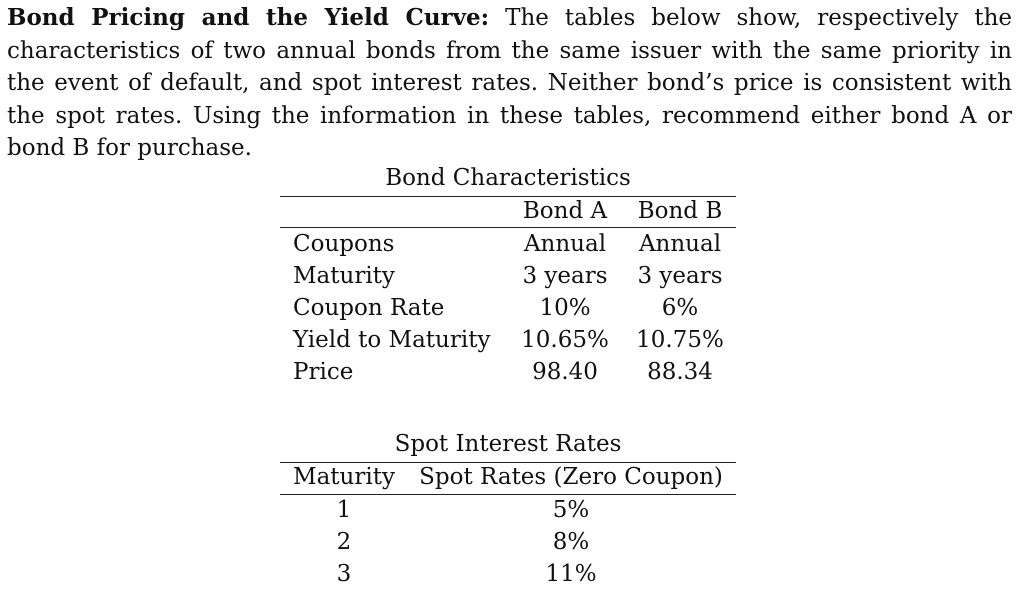  I want to click on bond-a-coupons: Annual, so click(565, 244).